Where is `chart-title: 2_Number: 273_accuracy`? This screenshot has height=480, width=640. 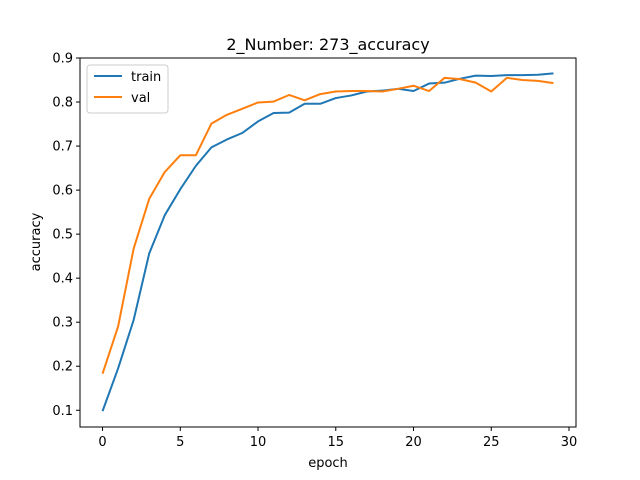 chart-title: 2_Number: 273_accuracy is located at coordinates (327, 45).